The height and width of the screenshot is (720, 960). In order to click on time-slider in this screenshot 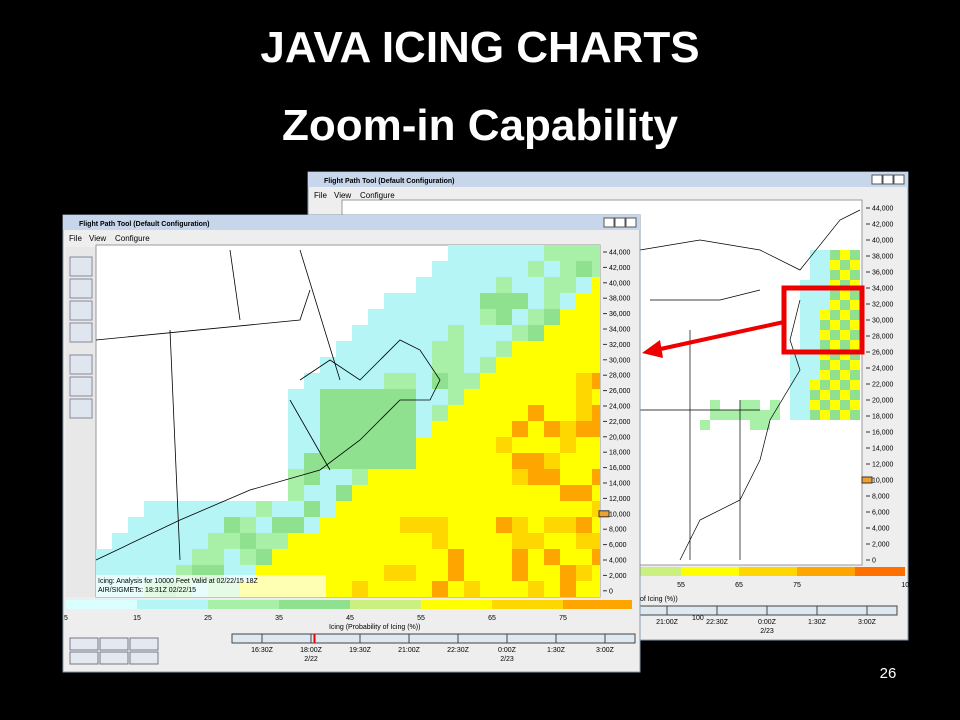, I will do `click(433, 638)`.